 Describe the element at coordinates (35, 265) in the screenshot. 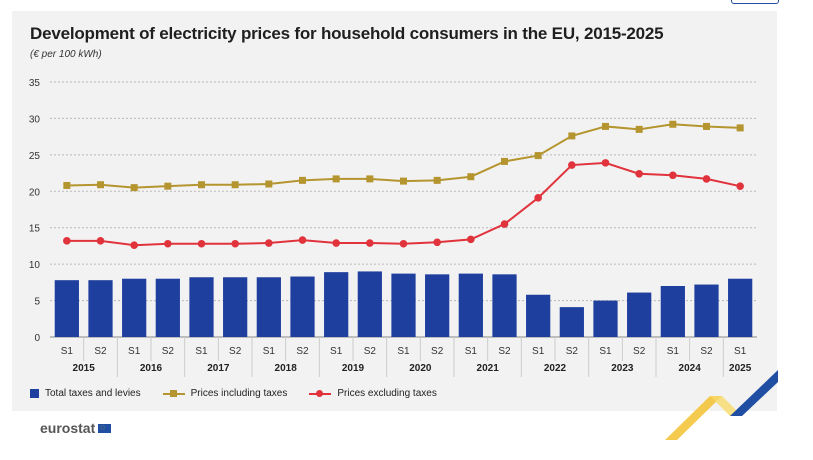

I see `y-tick-label: 10` at that location.